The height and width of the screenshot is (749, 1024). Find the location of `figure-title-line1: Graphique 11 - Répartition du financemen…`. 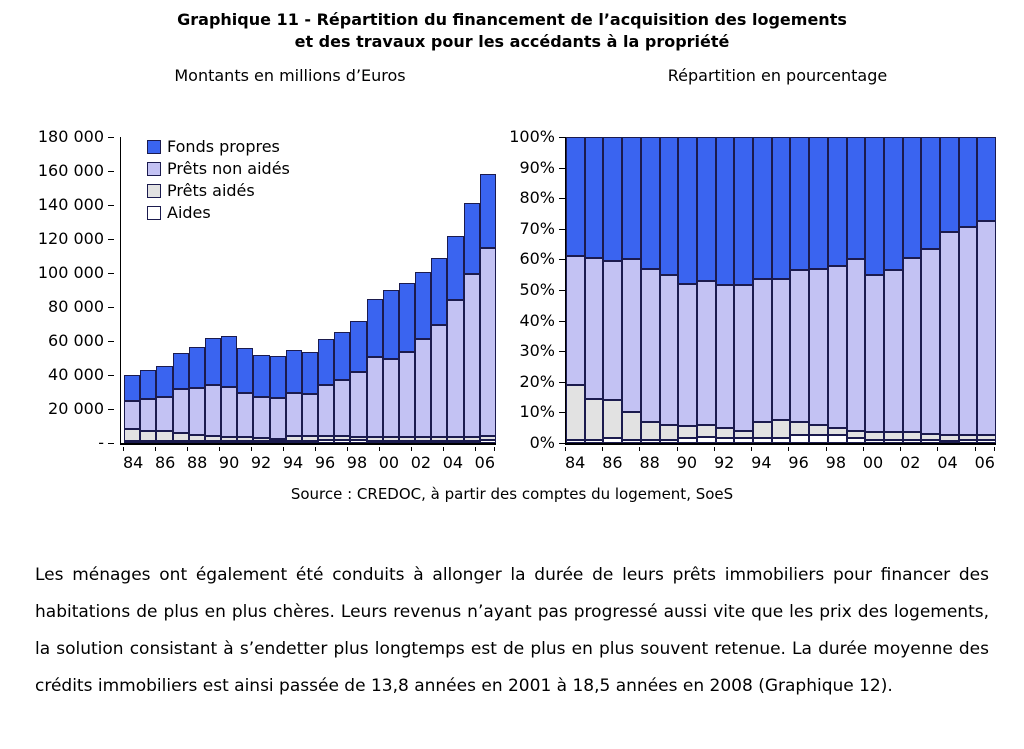

figure-title-line1: Graphique 11 - Répartition du financemen… is located at coordinates (512, 19).